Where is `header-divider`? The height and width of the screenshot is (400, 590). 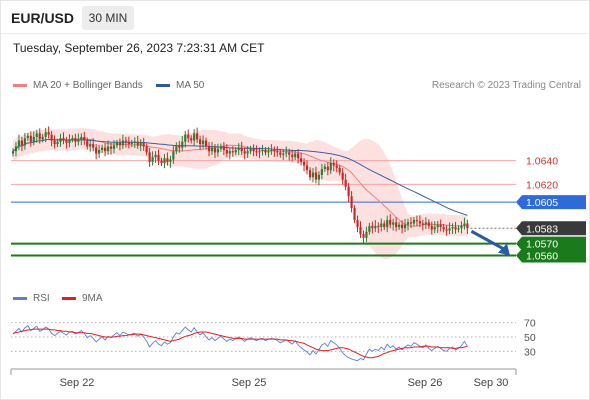 header-divider is located at coordinates (295, 33).